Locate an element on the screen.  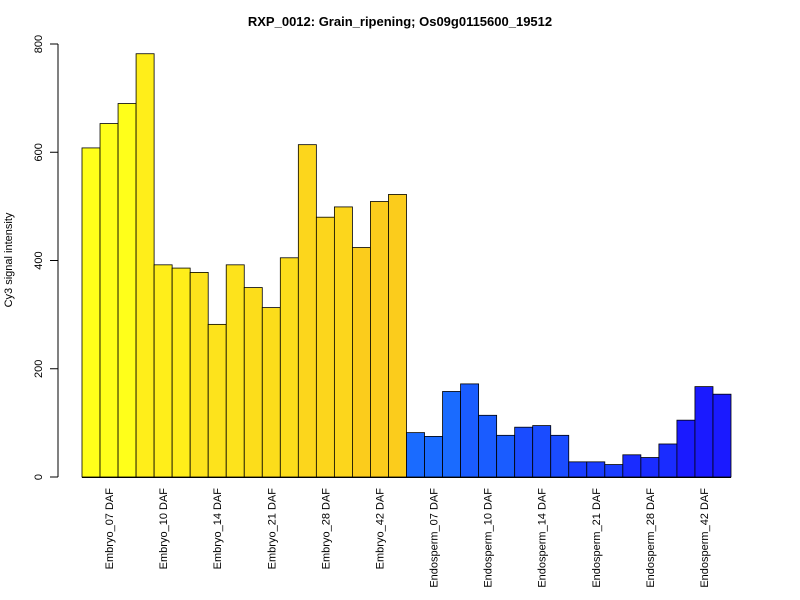
y-tick-label: 600 is located at coordinates (39, 152).